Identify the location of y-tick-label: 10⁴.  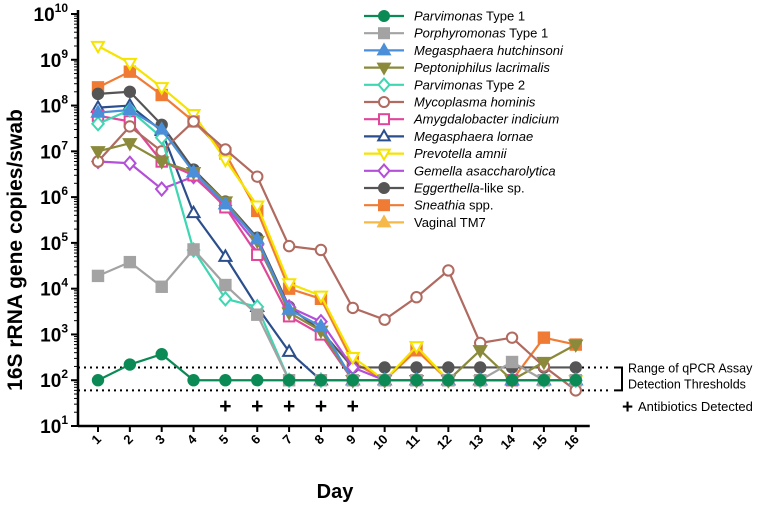
(54, 288).